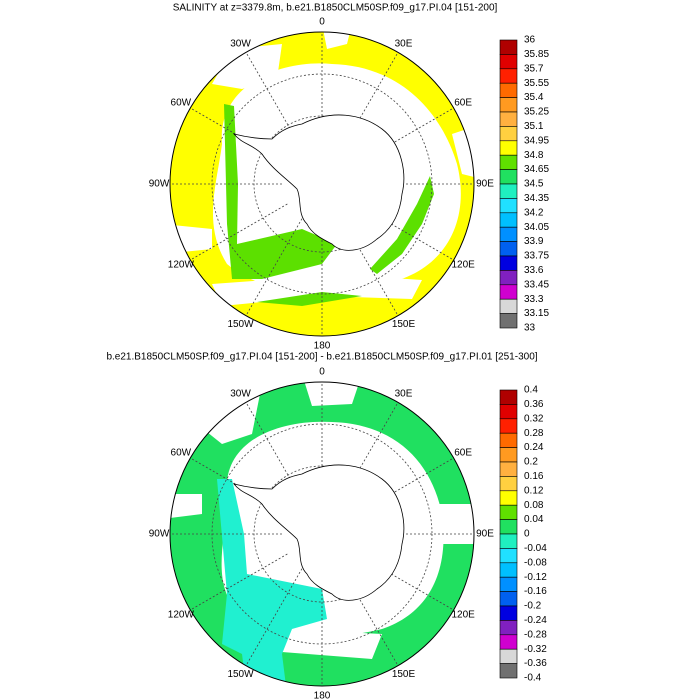 The width and height of the screenshot is (700, 700). What do you see at coordinates (322, 695) in the screenshot?
I see `lon-label: 180` at bounding box center [322, 695].